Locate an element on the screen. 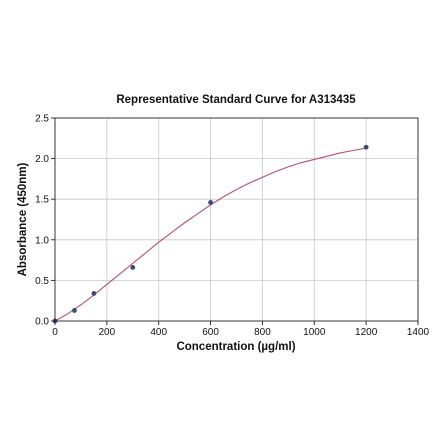 This screenshot has width=440, height=441. y-tick-label: 1.5 is located at coordinates (42, 200).